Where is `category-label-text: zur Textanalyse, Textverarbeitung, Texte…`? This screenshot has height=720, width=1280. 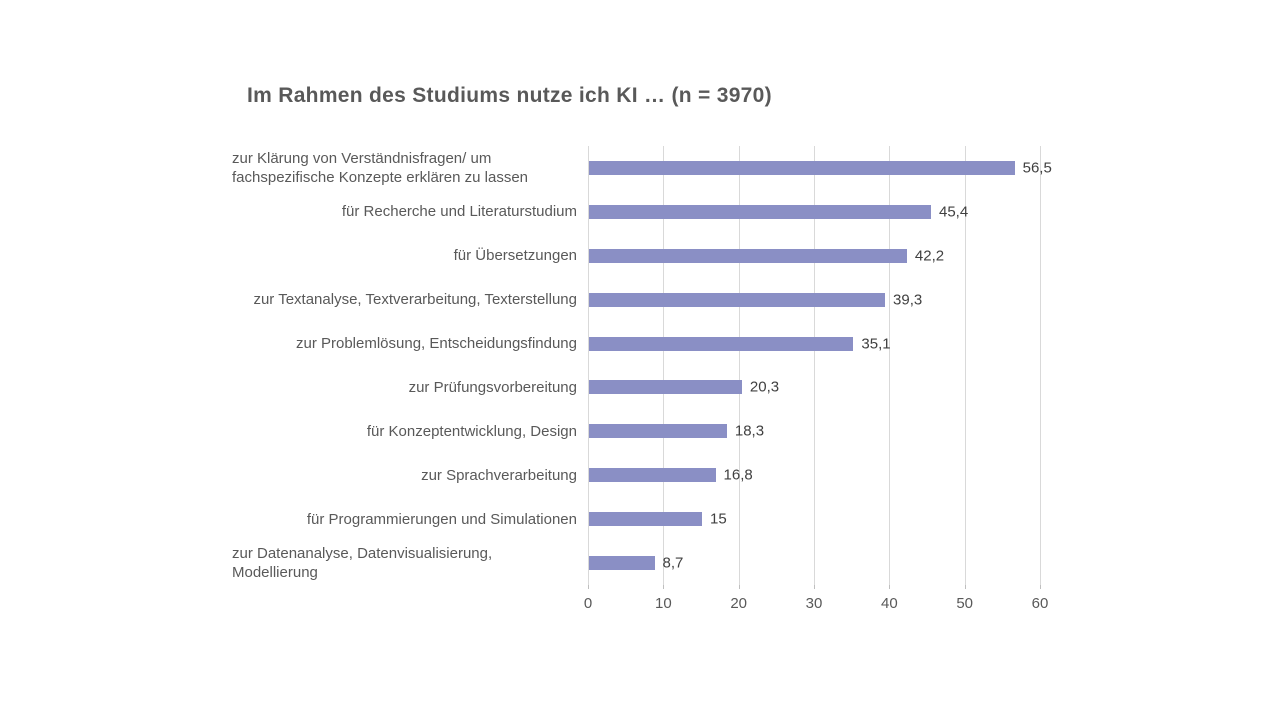 category-label-text: zur Textanalyse, Textverarbeitung, Texte… is located at coordinates (415, 300).